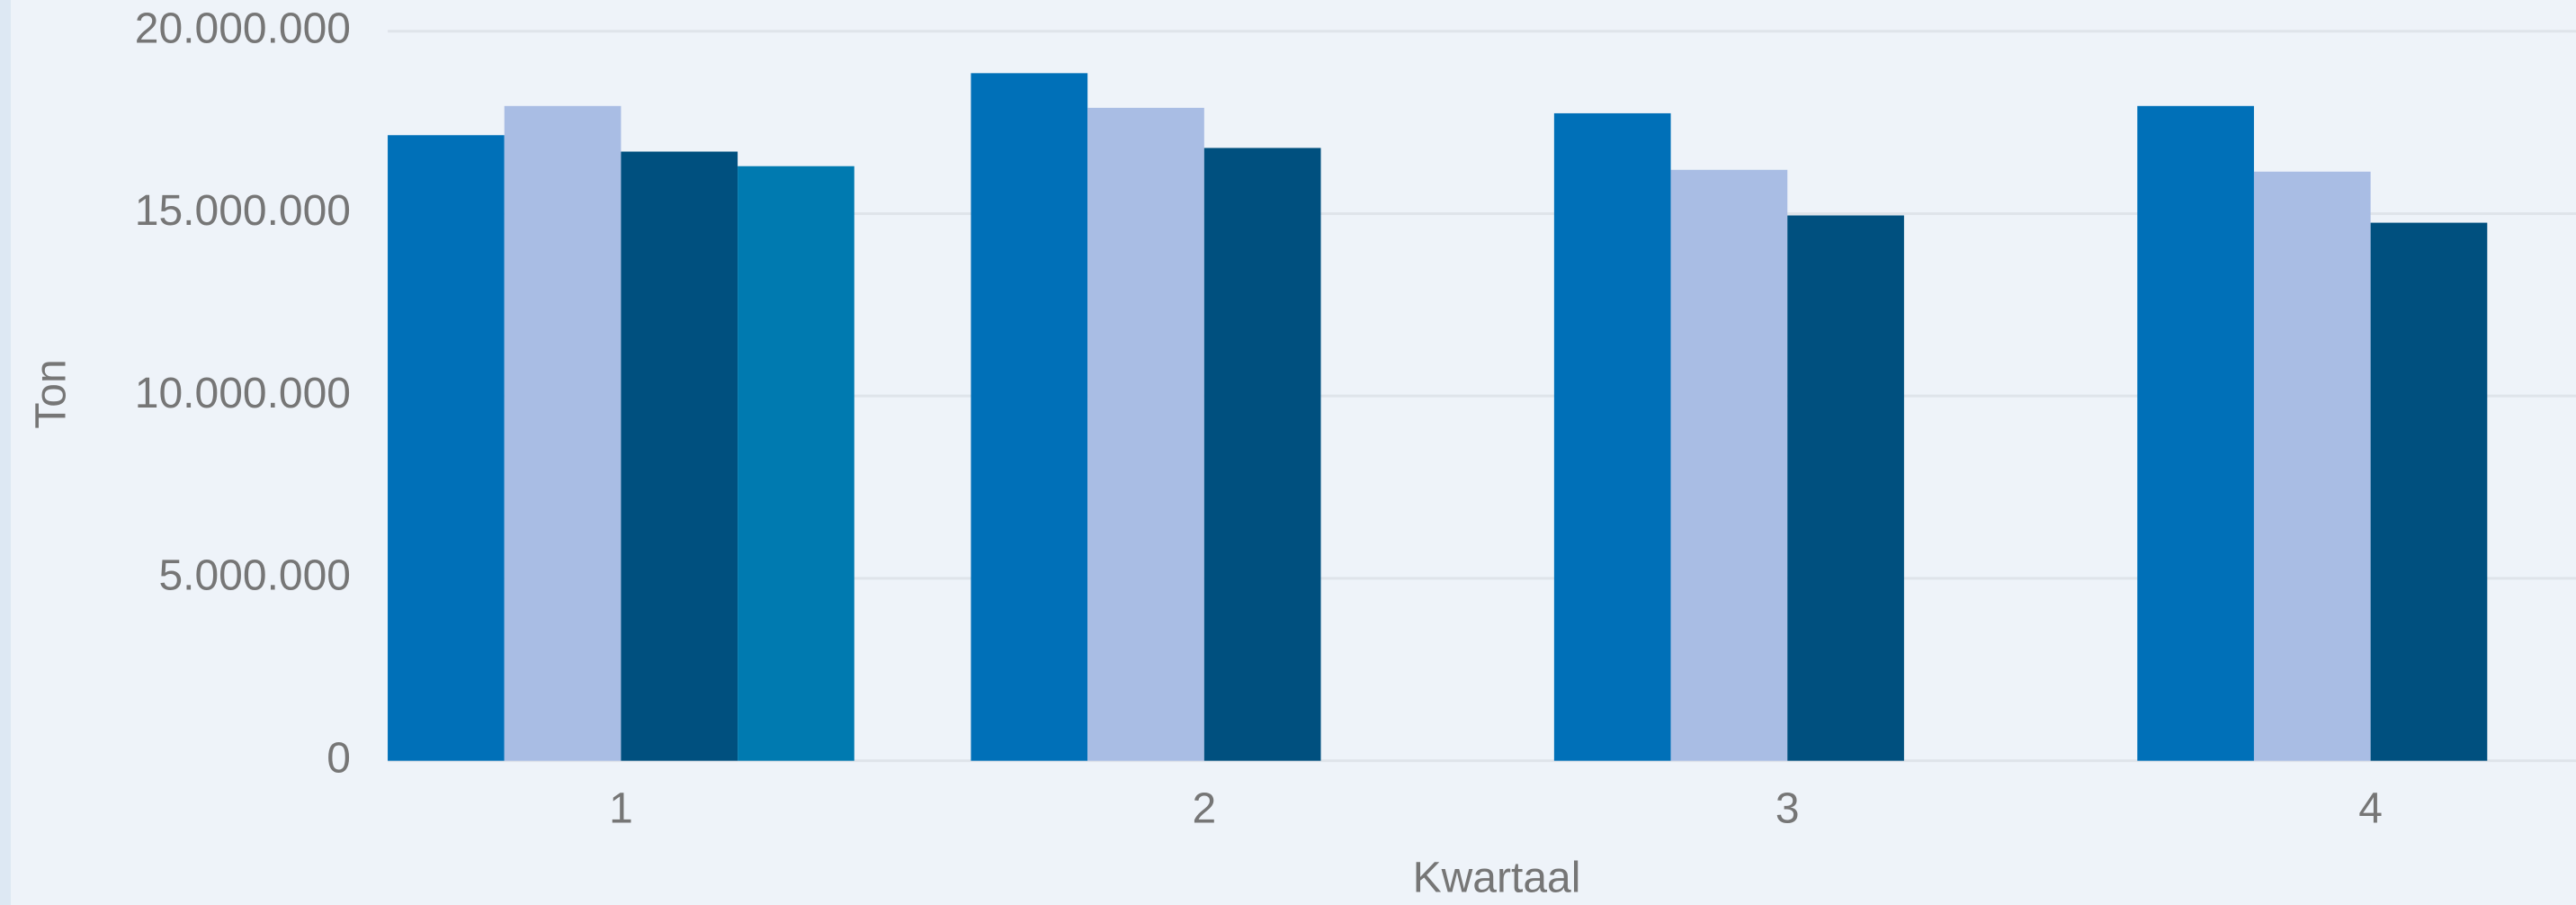 The width and height of the screenshot is (2576, 905). What do you see at coordinates (2370, 809) in the screenshot?
I see `x-tick-label: 4` at bounding box center [2370, 809].